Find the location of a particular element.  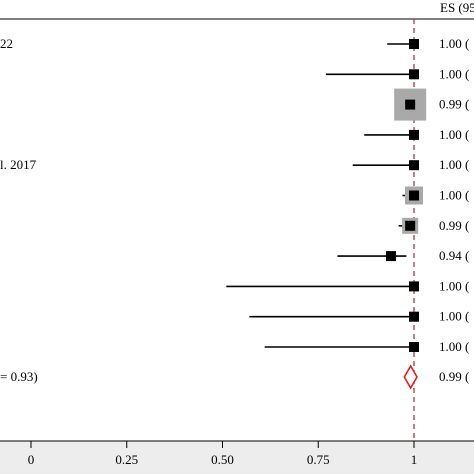

x-tick-label: 1 is located at coordinates (414, 459).